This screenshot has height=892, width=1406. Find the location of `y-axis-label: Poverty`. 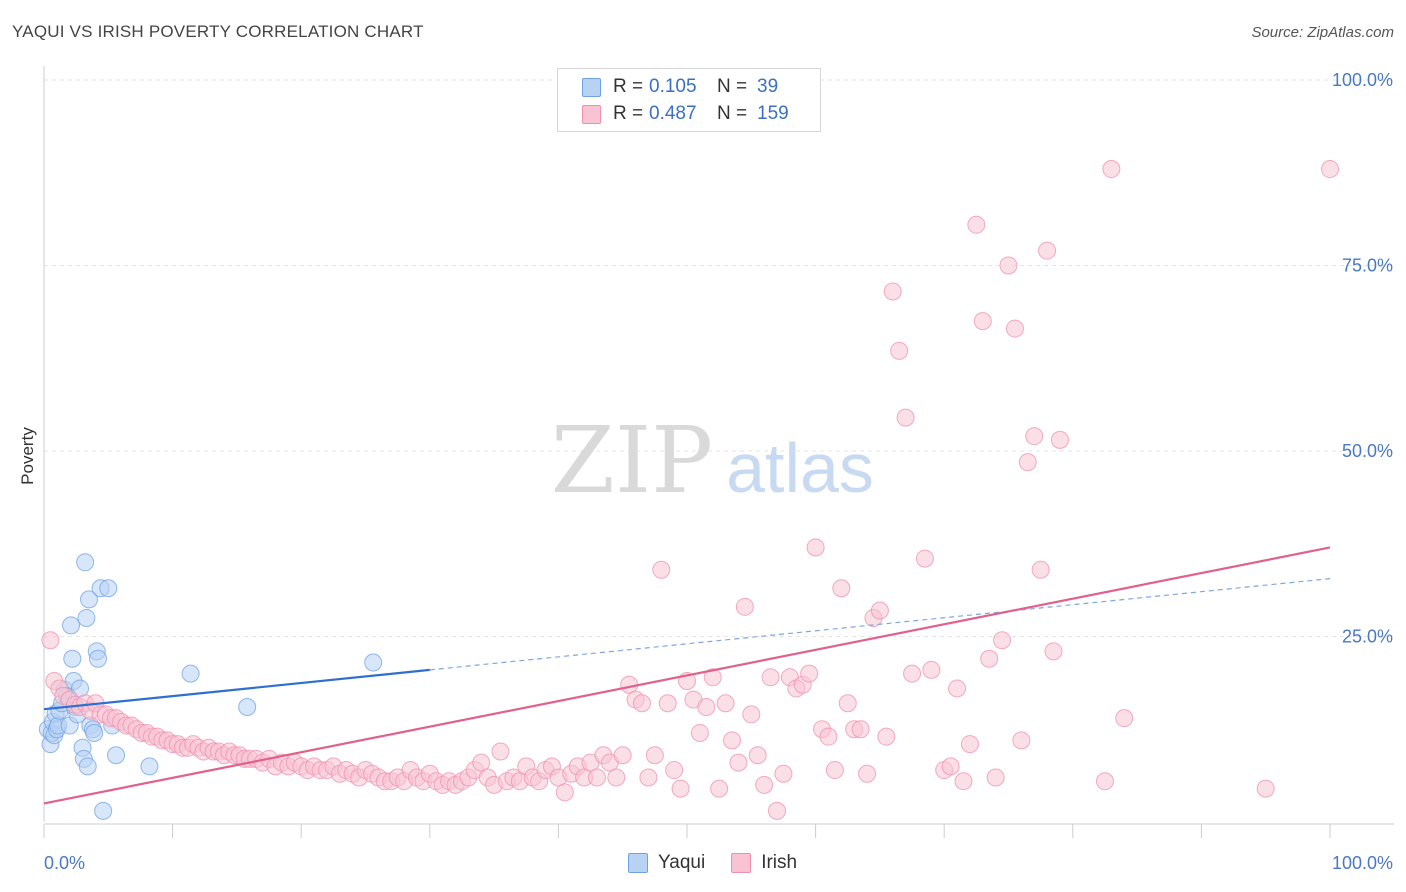

y-axis-label: Poverty is located at coordinates (27, 456).